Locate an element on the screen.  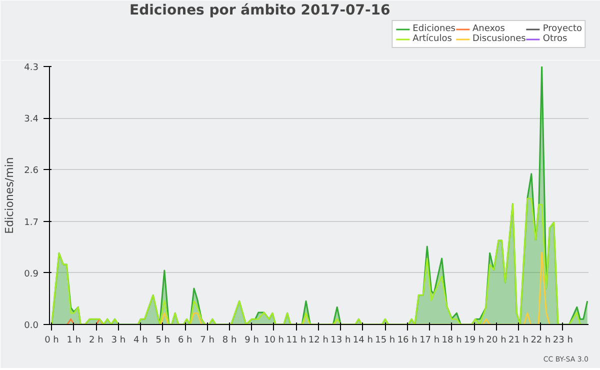
x-tick-label: 8 h is located at coordinates (229, 341).